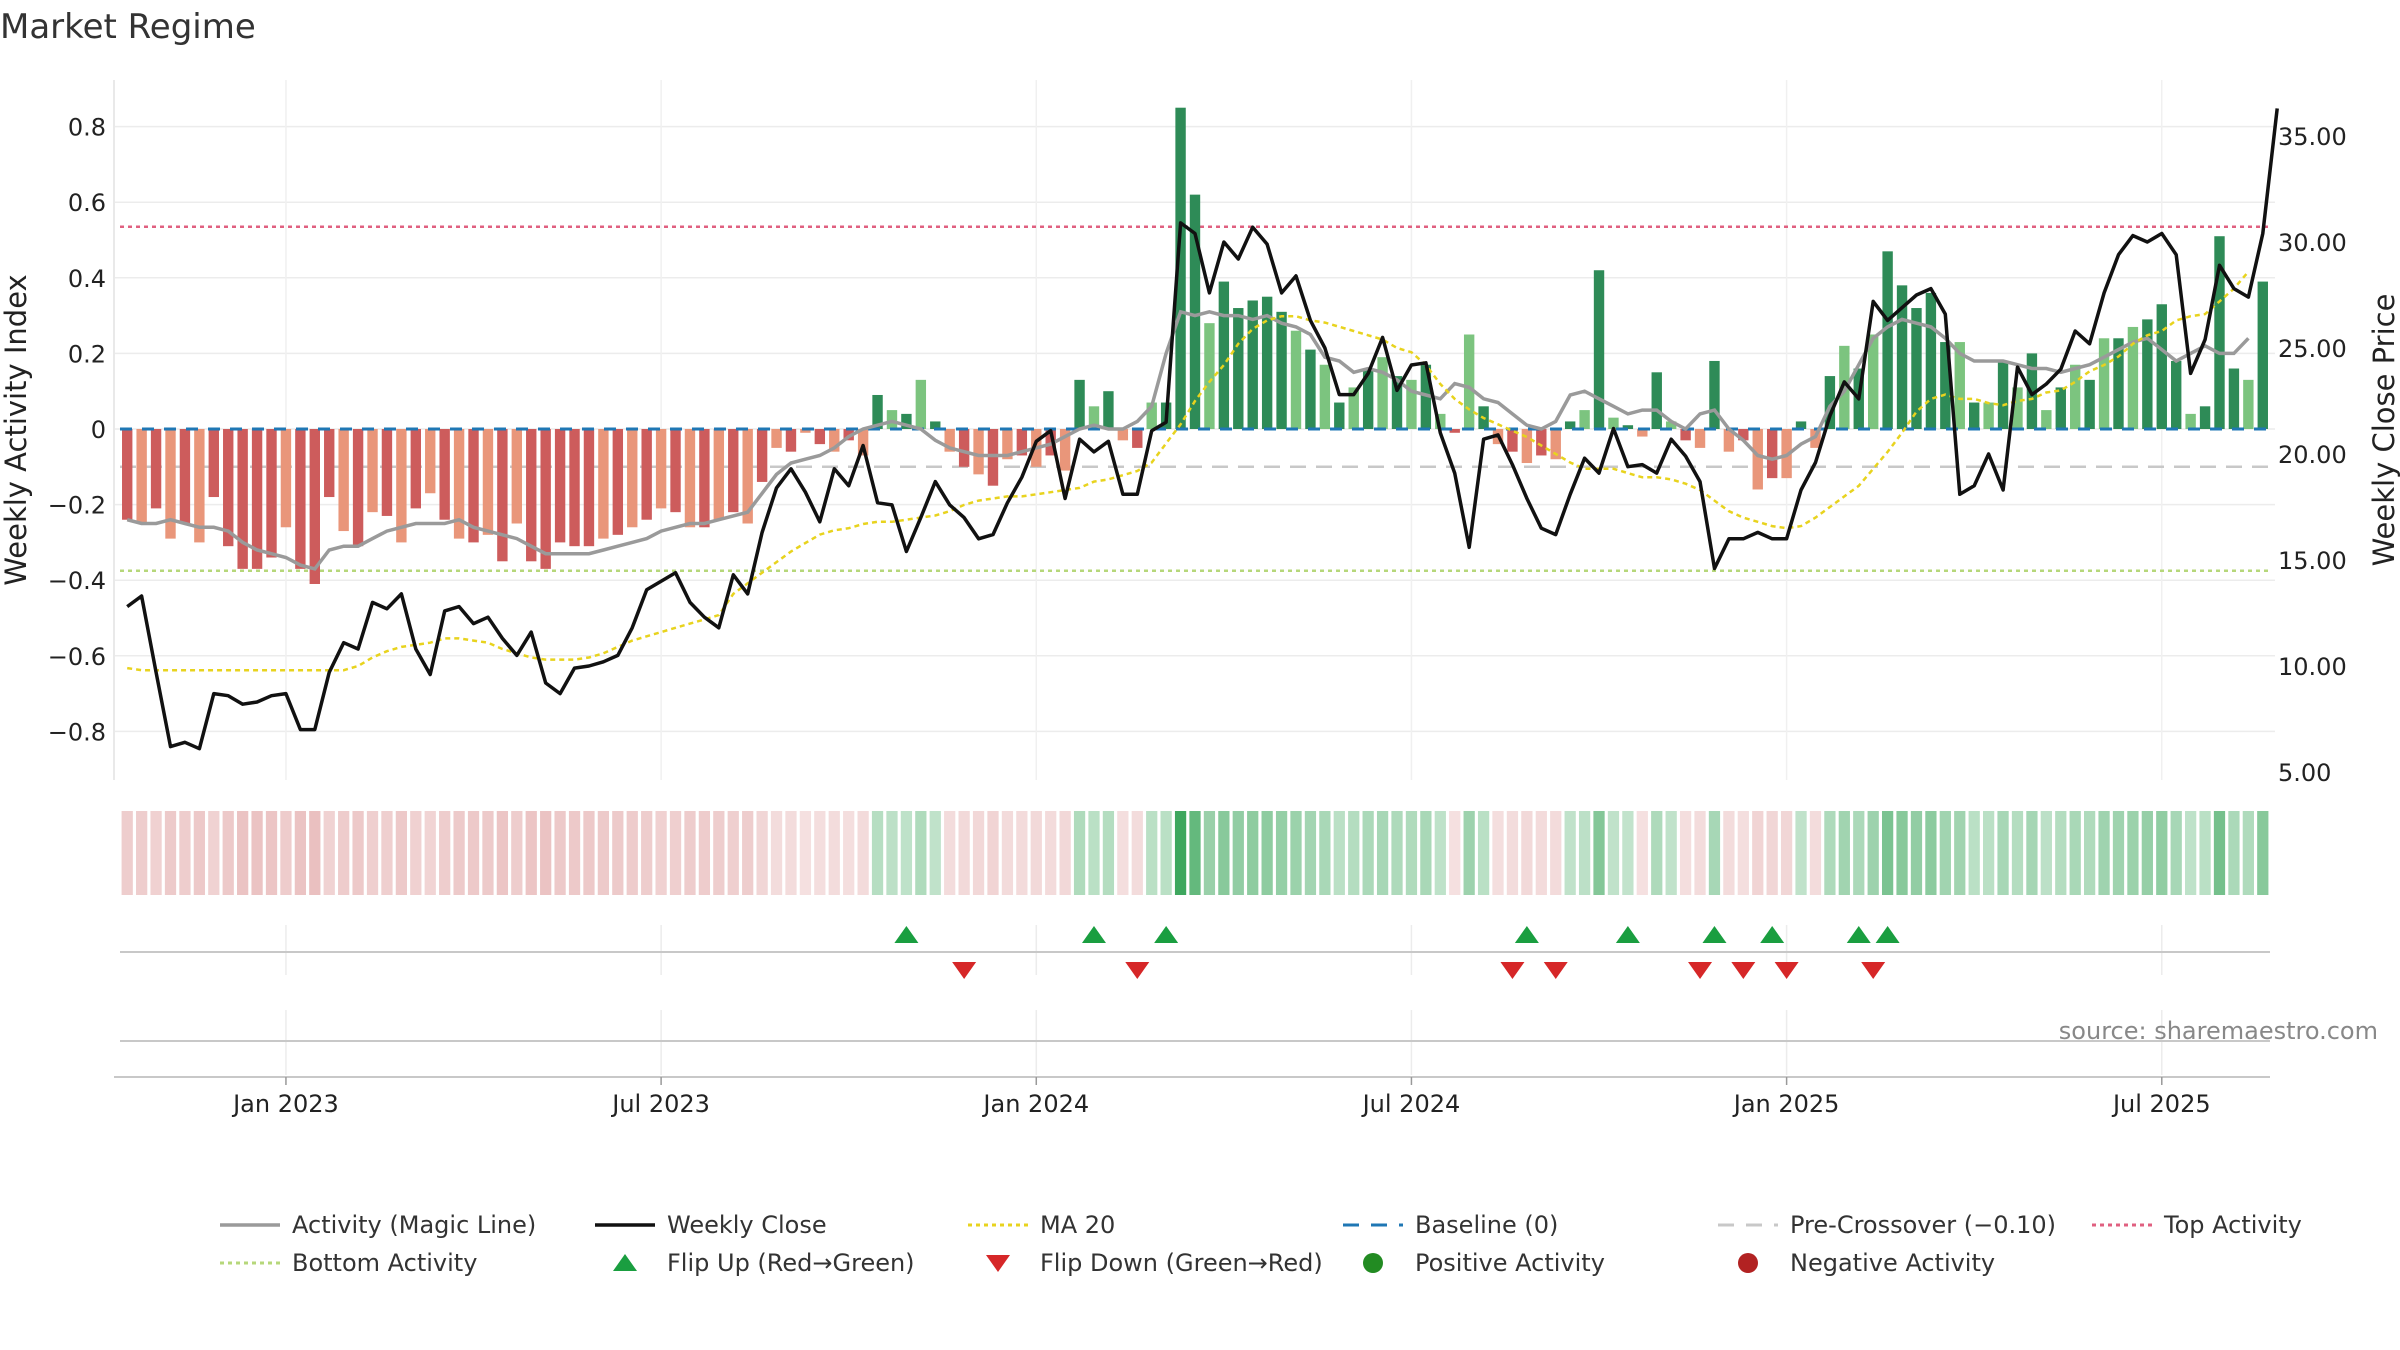  What do you see at coordinates (660, 1104) in the screenshot?
I see `x-tick-label: Jul 2023` at bounding box center [660, 1104].